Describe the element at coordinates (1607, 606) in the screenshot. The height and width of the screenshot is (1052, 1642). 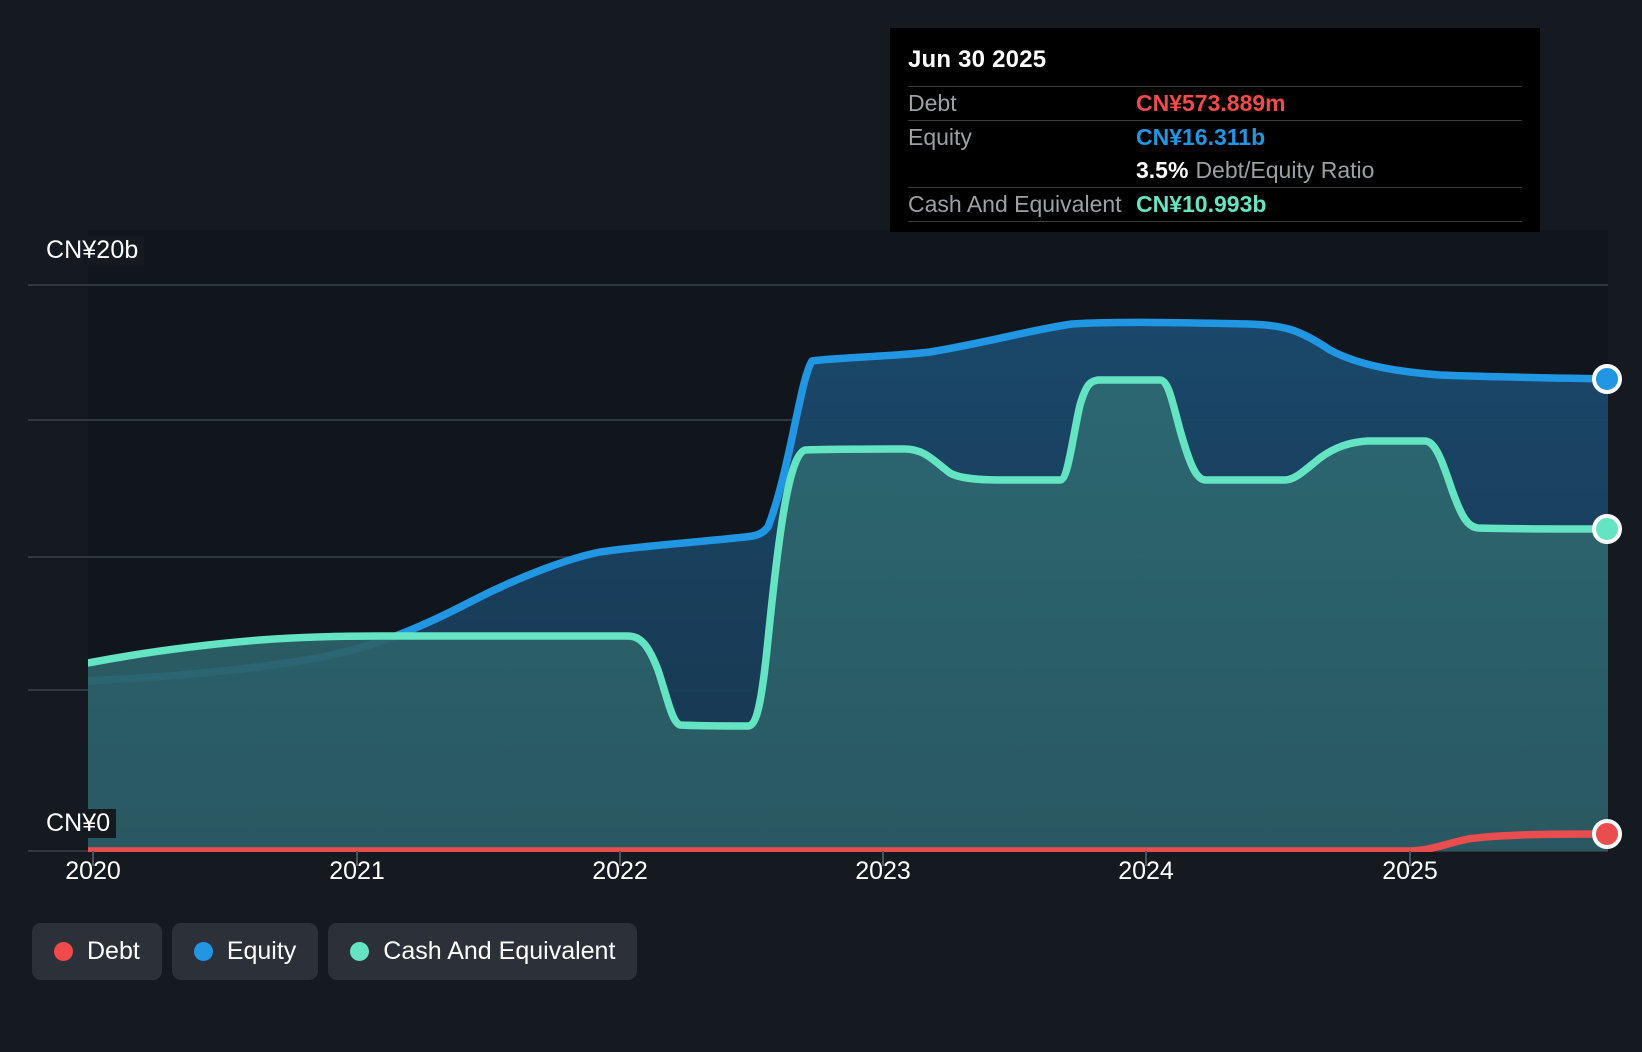
I see `series-endpoints` at that location.